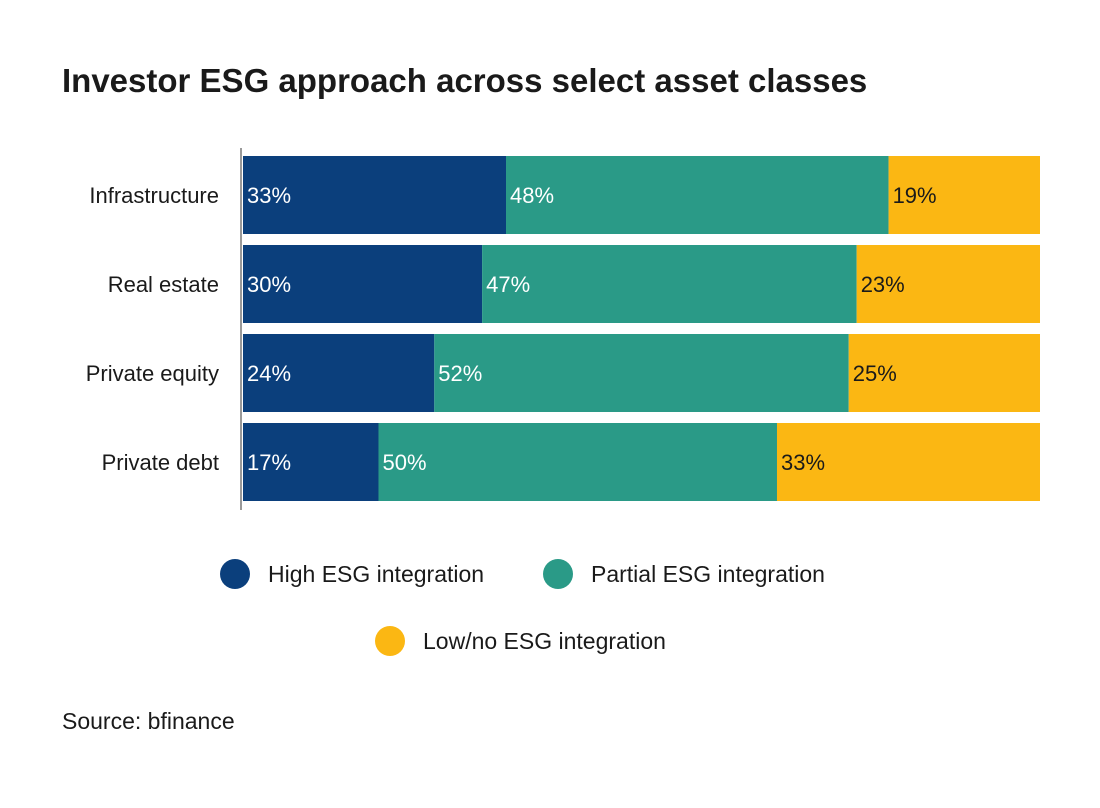 Image resolution: width=1100 pixels, height=808 pixels. What do you see at coordinates (803, 462) in the screenshot?
I see `data-label-private-debt-low-no-esg-integration: 33%` at bounding box center [803, 462].